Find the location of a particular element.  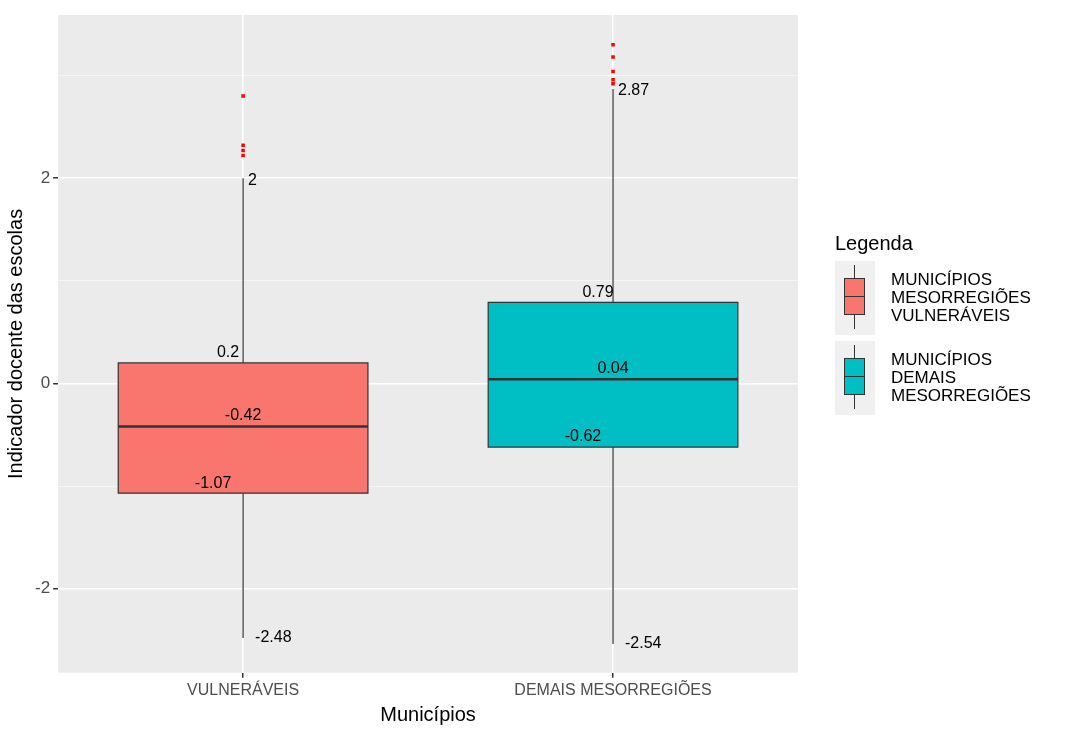

x-tick-label: DEMAIS MESORREGIÕES is located at coordinates (613, 688).